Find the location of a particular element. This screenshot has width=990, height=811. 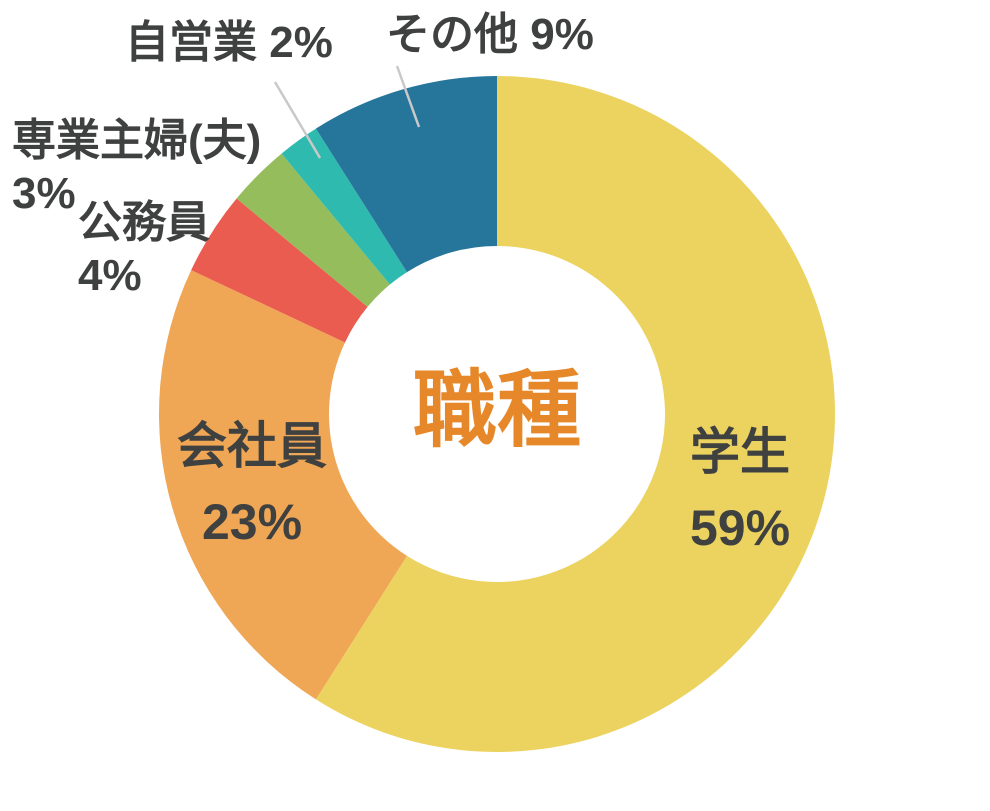

label-other: その他 9% is located at coordinates (490, 34).